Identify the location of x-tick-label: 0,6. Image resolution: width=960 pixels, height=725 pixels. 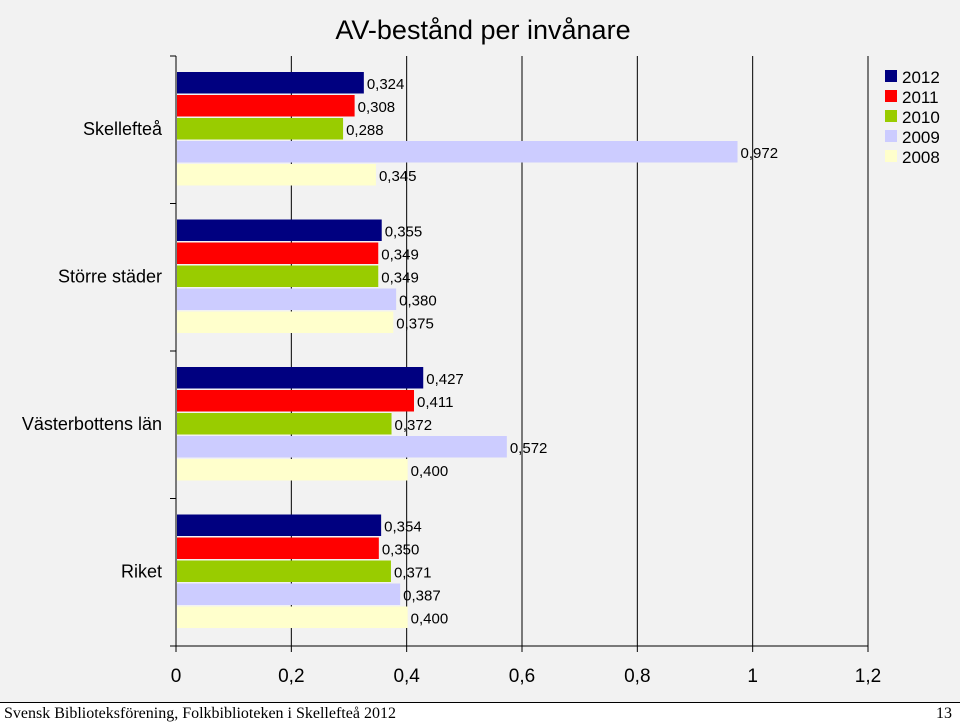
(522, 676).